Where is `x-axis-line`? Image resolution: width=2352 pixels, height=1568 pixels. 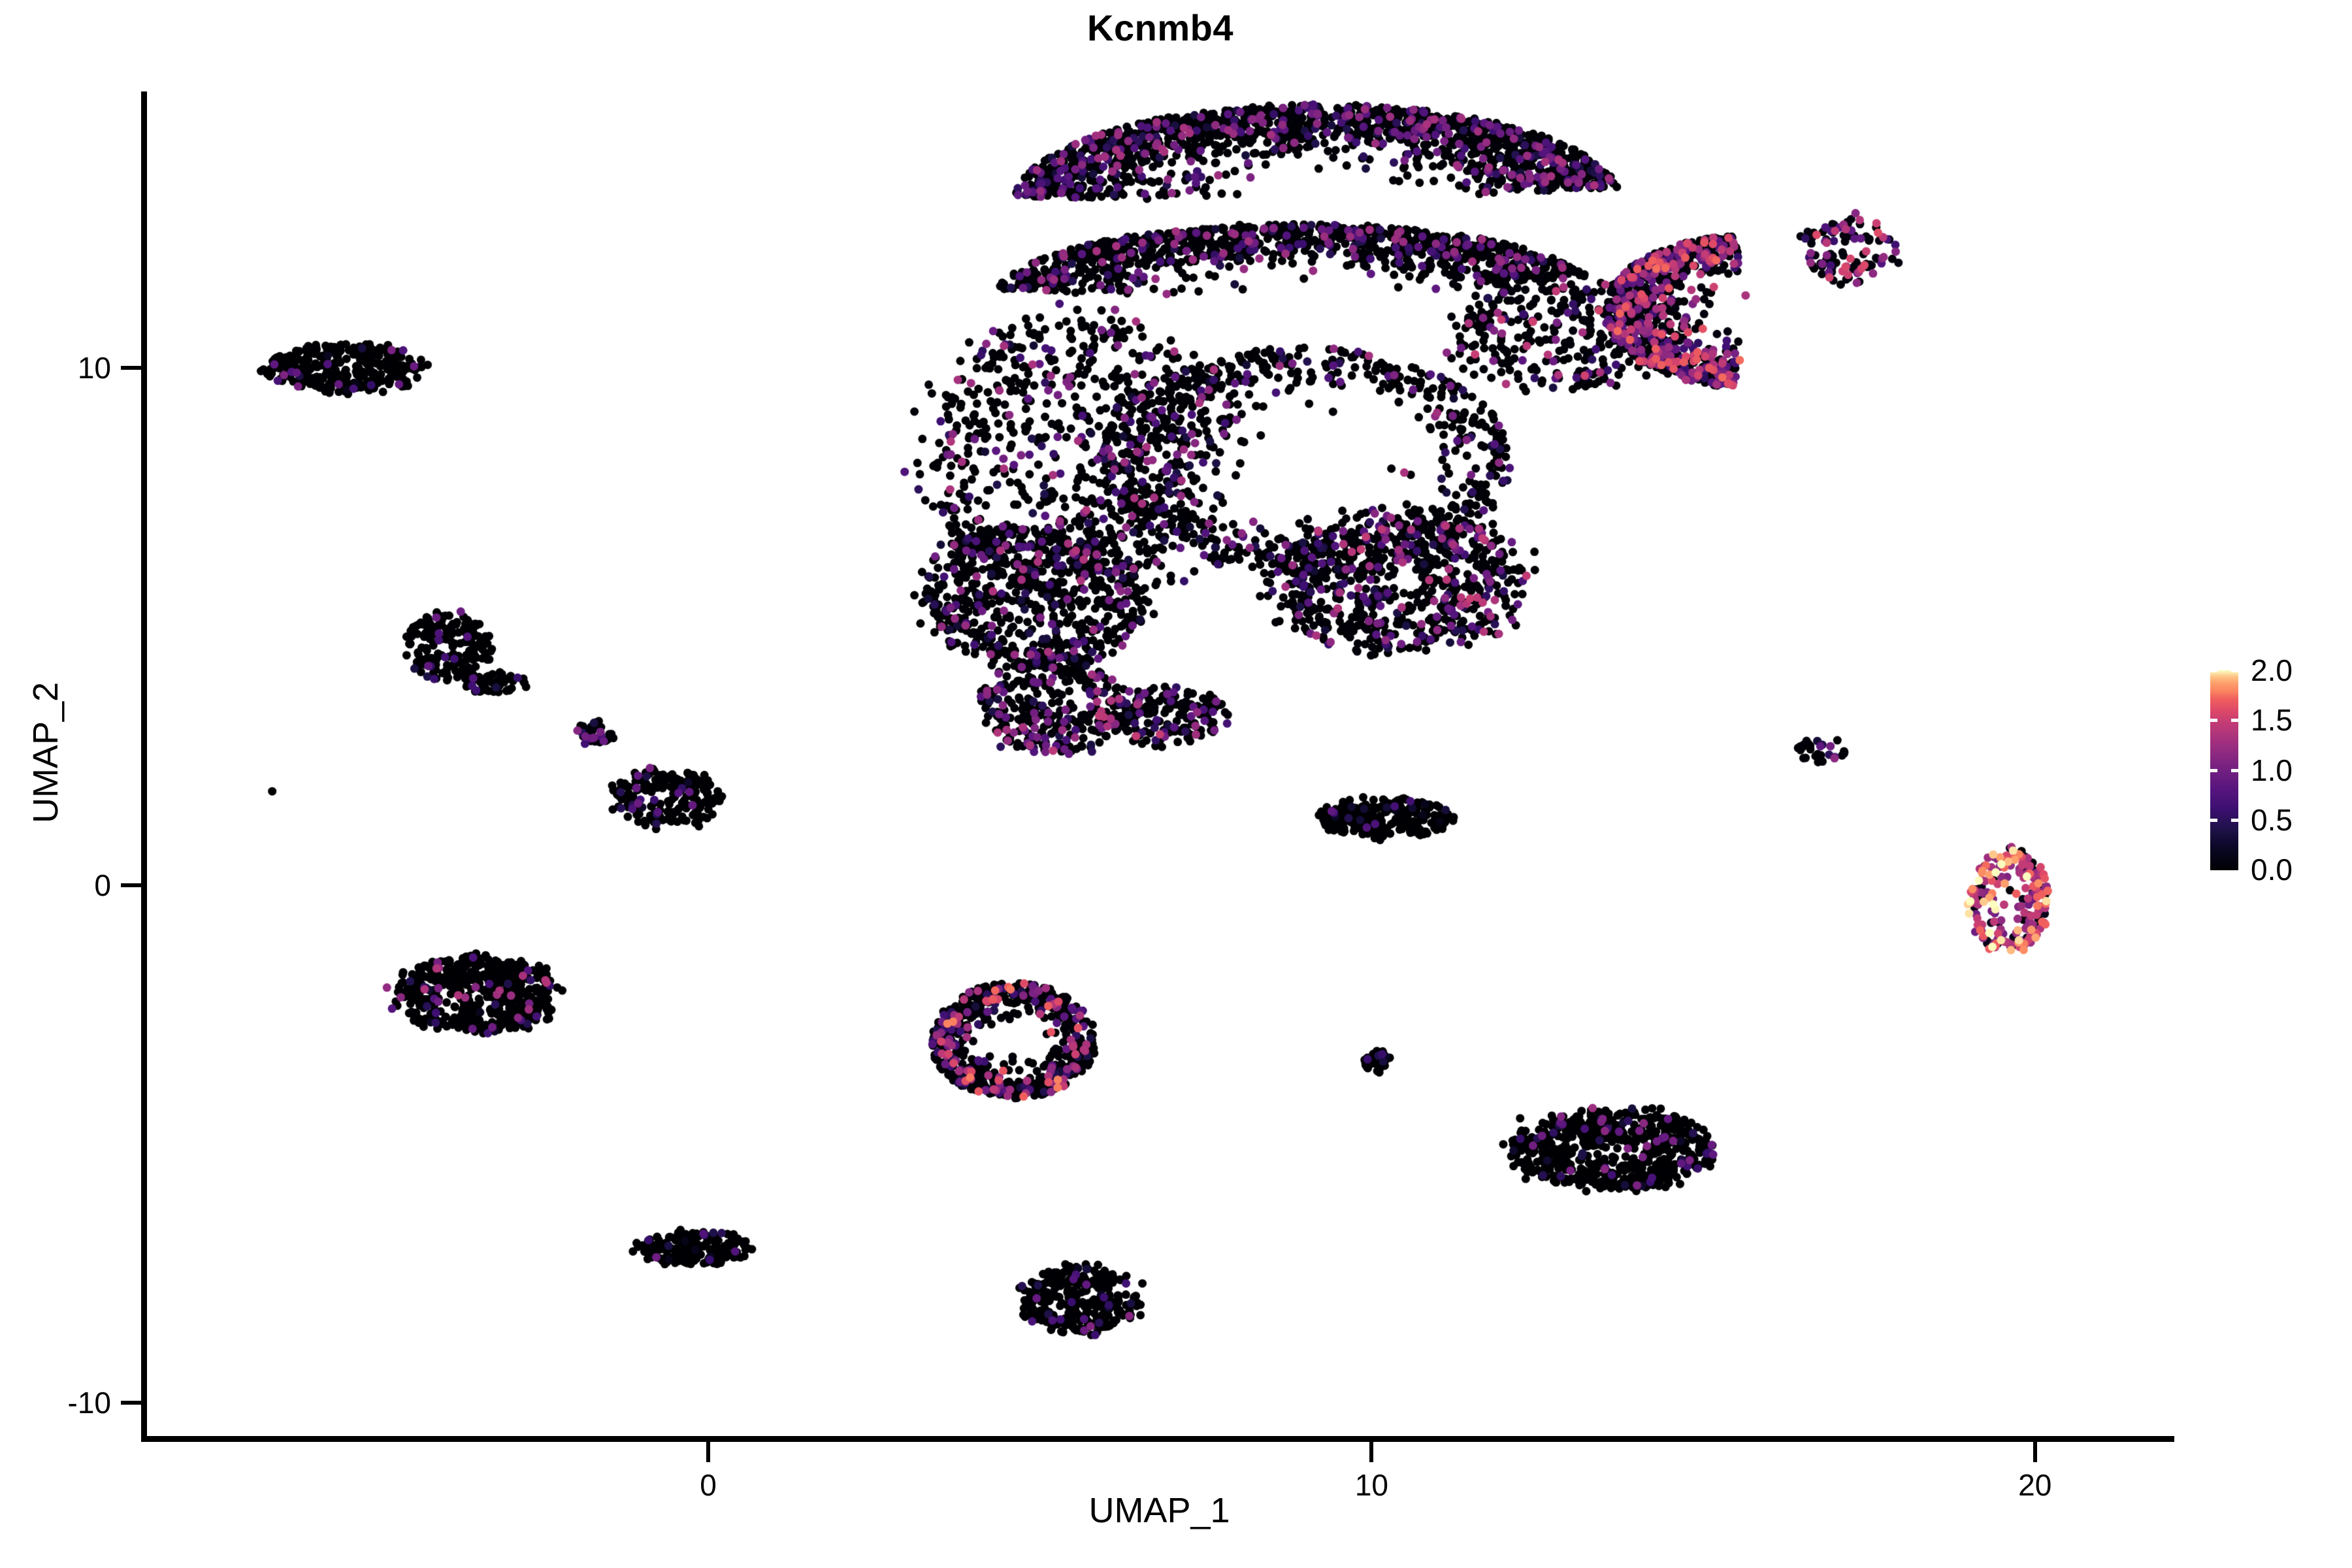
x-axis-line is located at coordinates (1157, 1439).